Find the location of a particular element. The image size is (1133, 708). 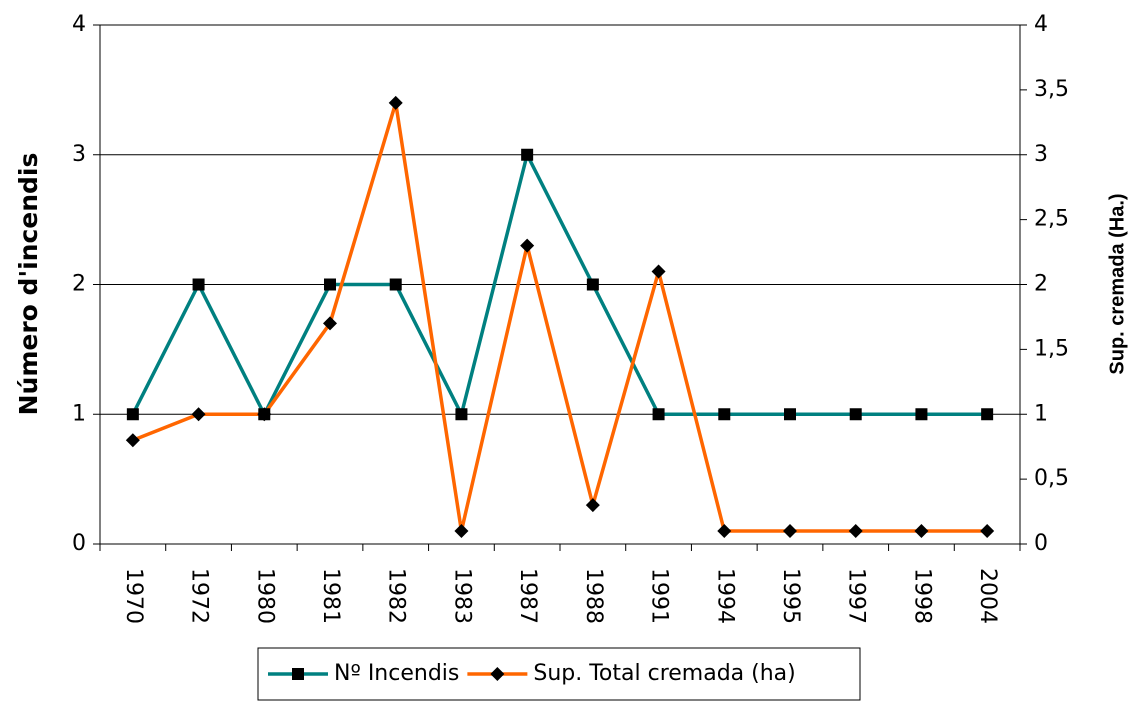

x-tick-label: 1994 is located at coordinates (724, 596).